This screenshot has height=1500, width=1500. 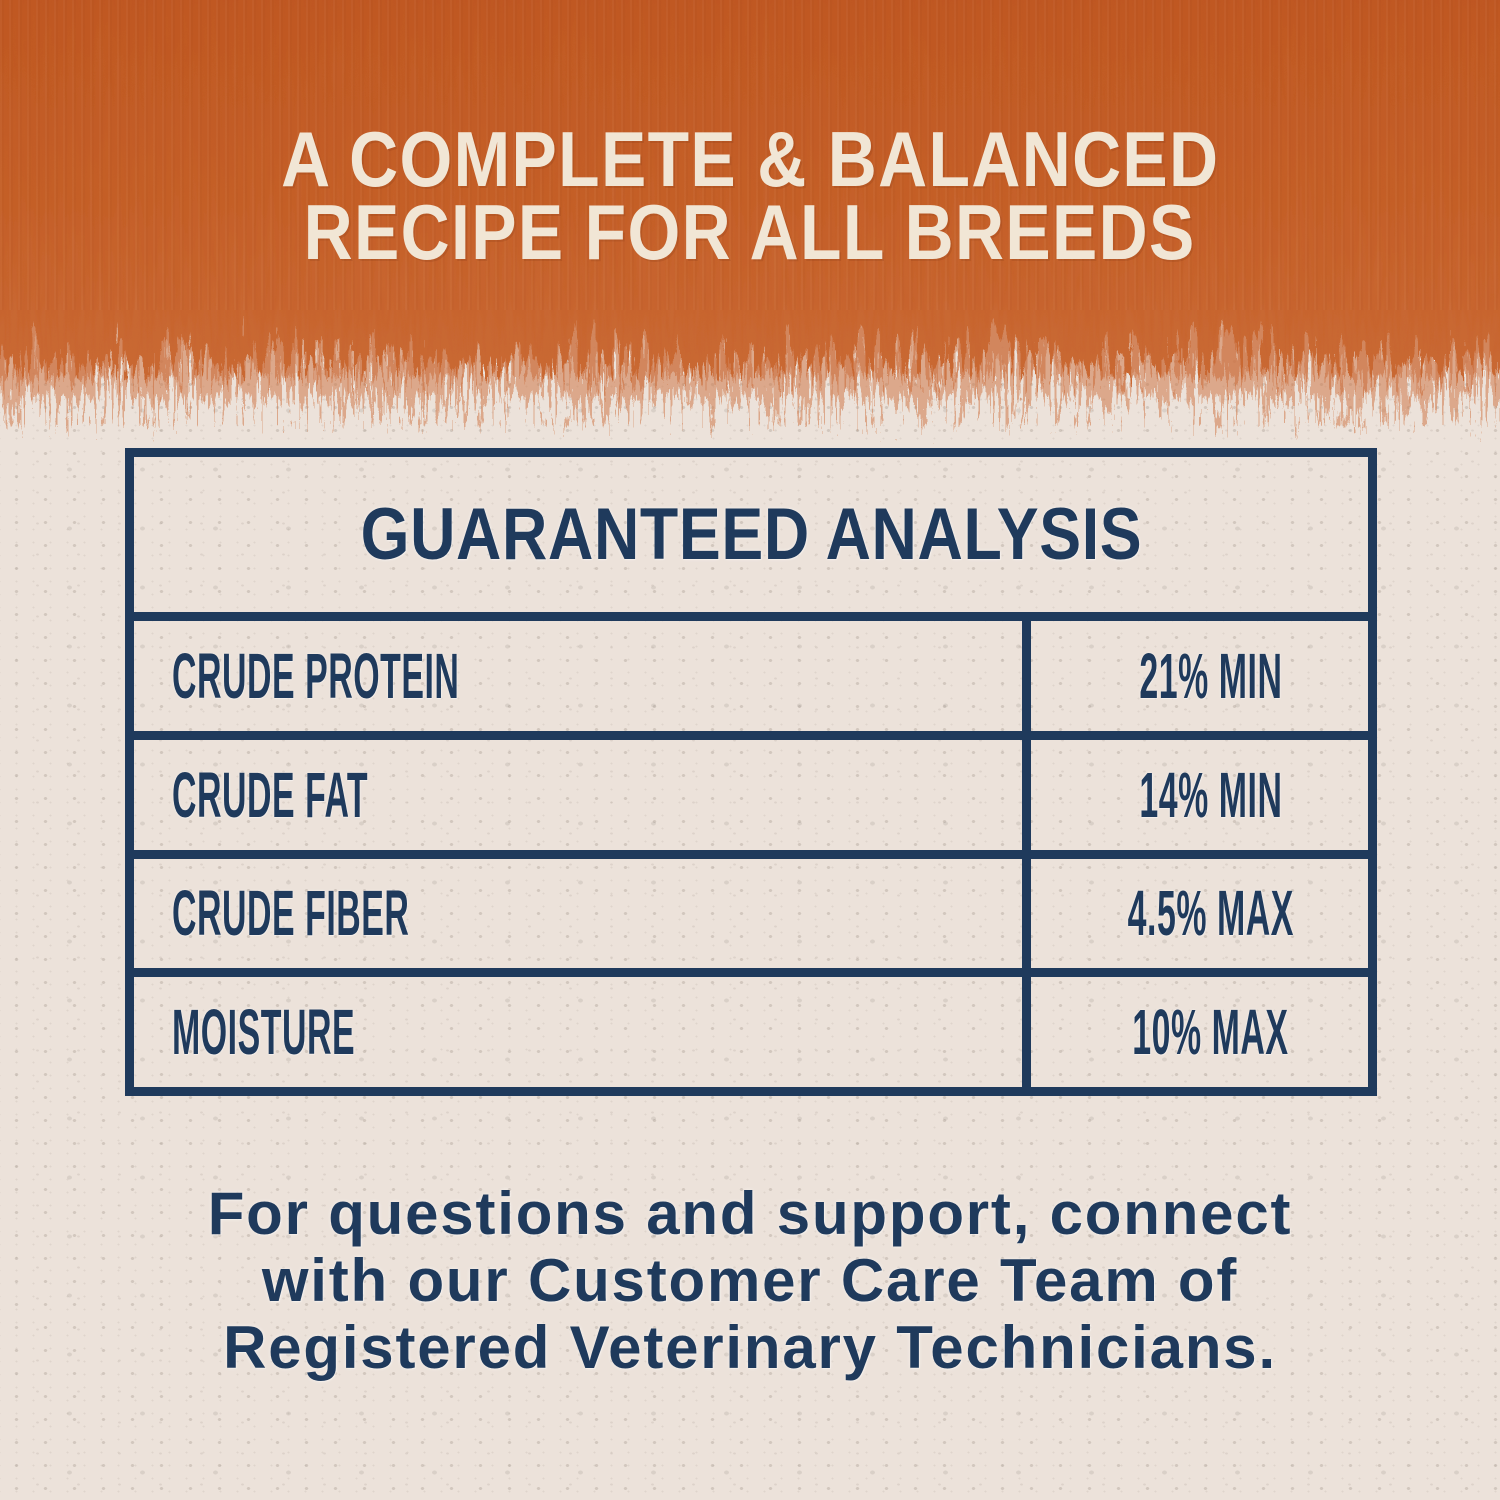 I want to click on row-label: MOISTURE, so click(x=264, y=1032).